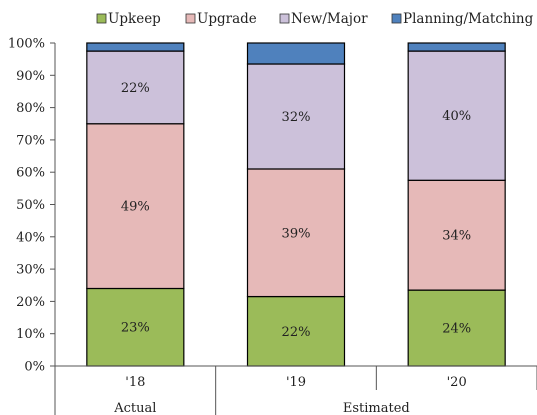 The height and width of the screenshot is (415, 537). What do you see at coordinates (30, 270) in the screenshot?
I see `y-tick-label: 30%` at bounding box center [30, 270].